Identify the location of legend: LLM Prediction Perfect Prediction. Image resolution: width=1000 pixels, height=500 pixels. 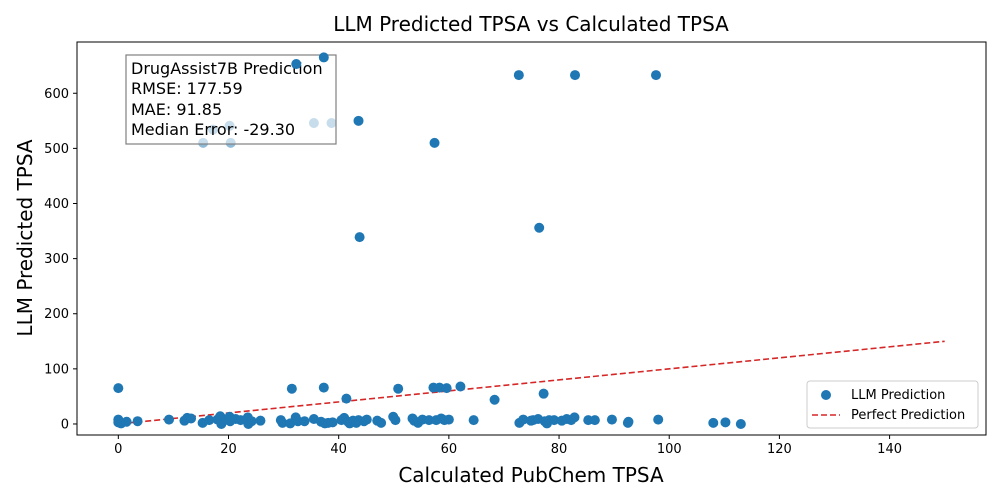
(892, 404).